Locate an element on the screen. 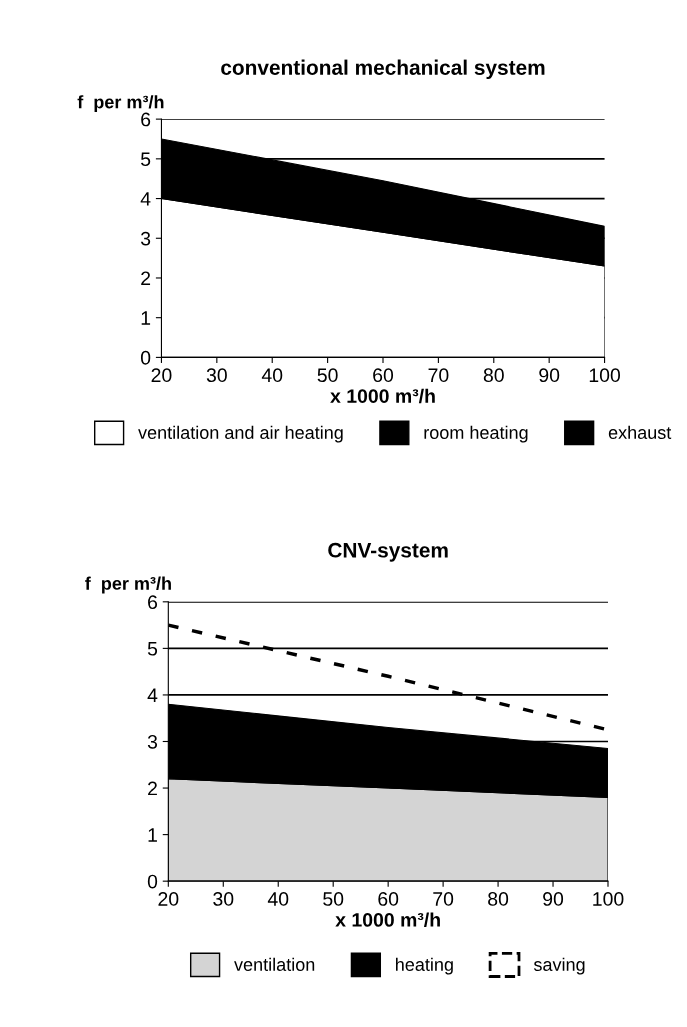 The image size is (687, 1027). chart-title: CNV-system is located at coordinates (388, 552).